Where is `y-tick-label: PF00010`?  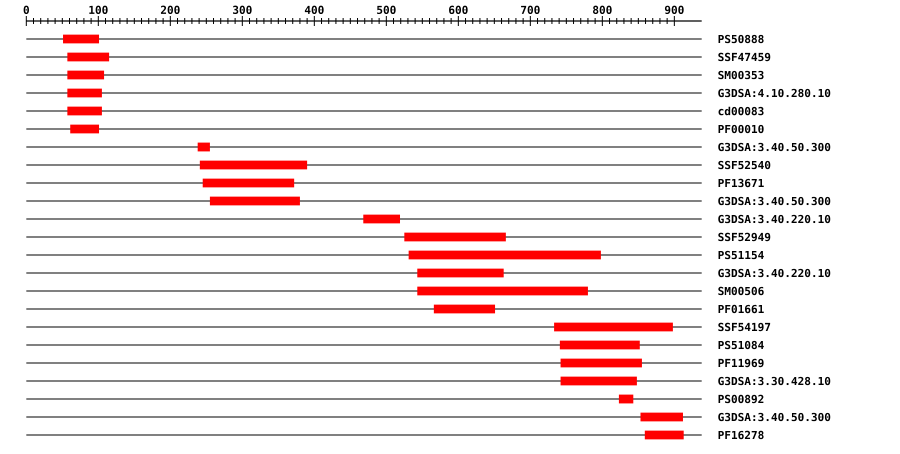 y-tick-label: PF00010 is located at coordinates (741, 129).